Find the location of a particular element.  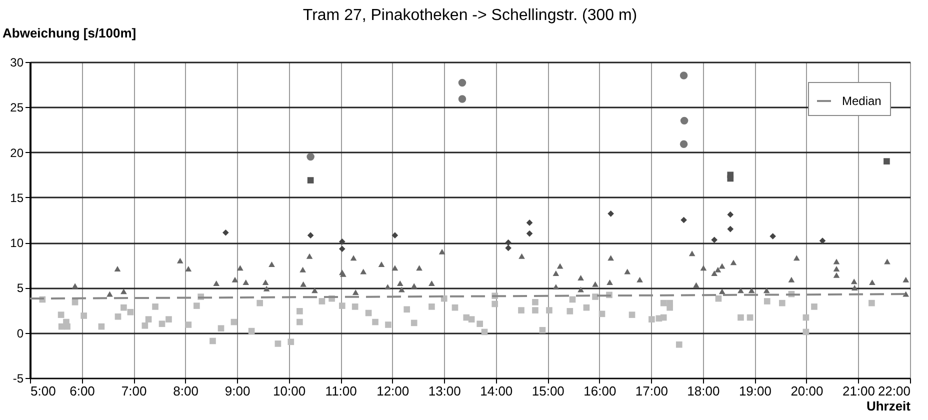

chart-title: Tram 27, Pinakotheken -> Schellingstr. (300 m) is located at coordinates (470, 15).